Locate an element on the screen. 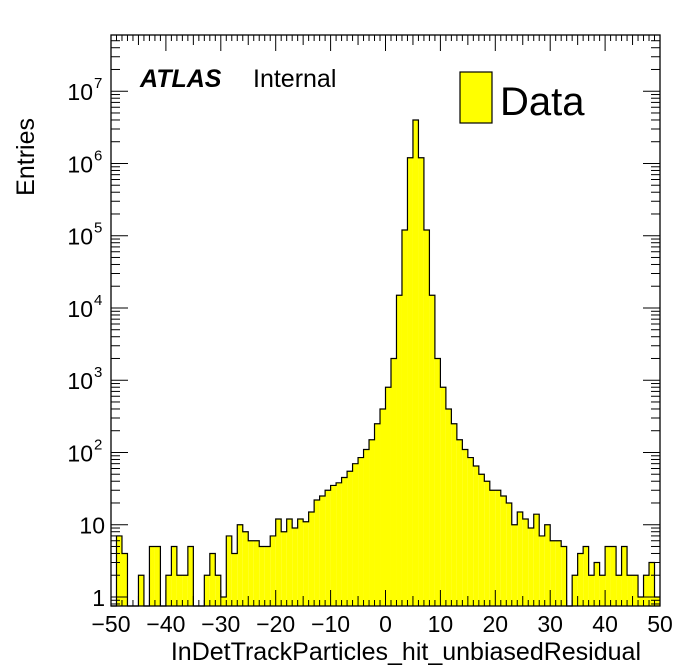 The image size is (696, 672). x-tick-label: −40 is located at coordinates (165, 624).